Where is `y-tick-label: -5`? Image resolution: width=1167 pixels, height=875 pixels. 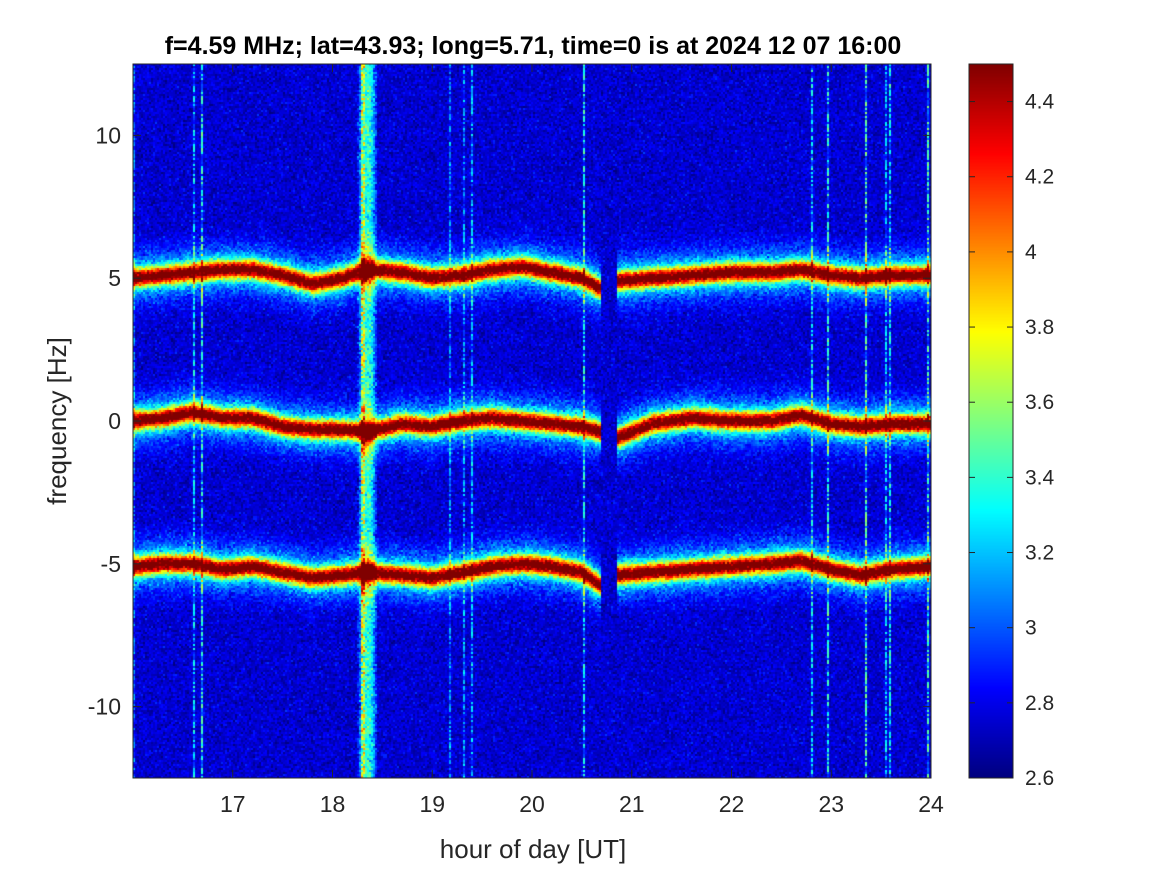 y-tick-label: -5 is located at coordinates (111, 564).